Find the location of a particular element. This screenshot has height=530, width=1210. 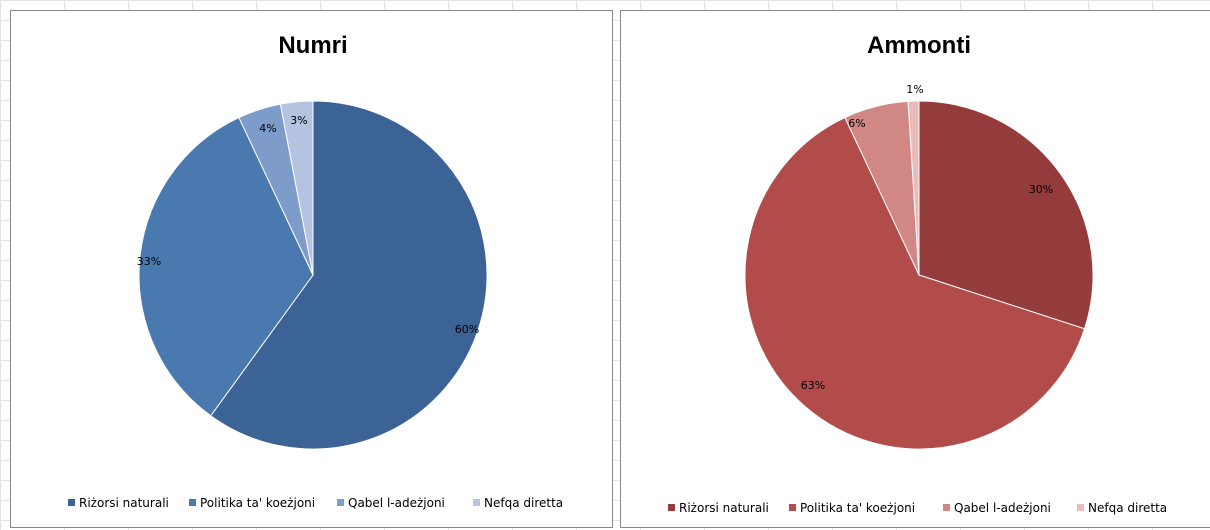

slice-data-label: 6% is located at coordinates (856, 123).